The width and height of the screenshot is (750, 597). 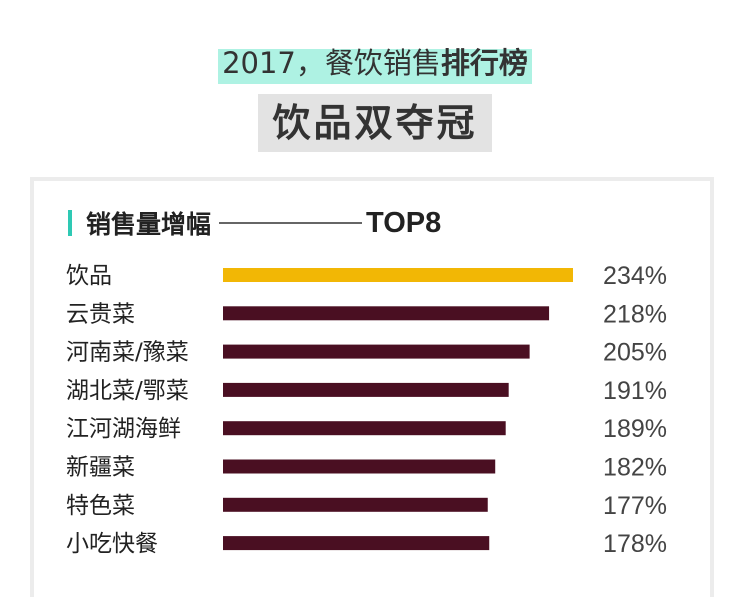 What do you see at coordinates (635, 429) in the screenshot?
I see `value-label: 189%` at bounding box center [635, 429].